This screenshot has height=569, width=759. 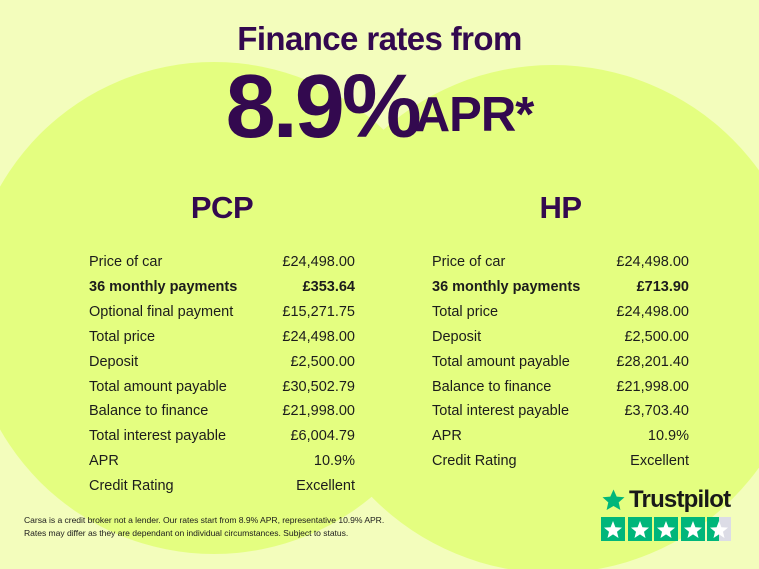 I want to click on row-value: £3,703.40, so click(x=656, y=411).